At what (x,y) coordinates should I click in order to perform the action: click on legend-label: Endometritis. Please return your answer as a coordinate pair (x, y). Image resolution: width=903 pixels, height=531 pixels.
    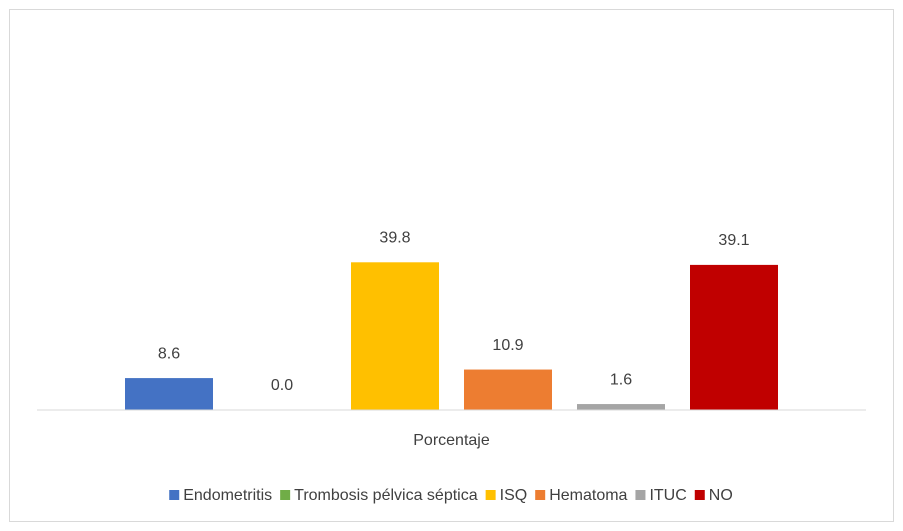
    Looking at the image, I should click on (227, 495).